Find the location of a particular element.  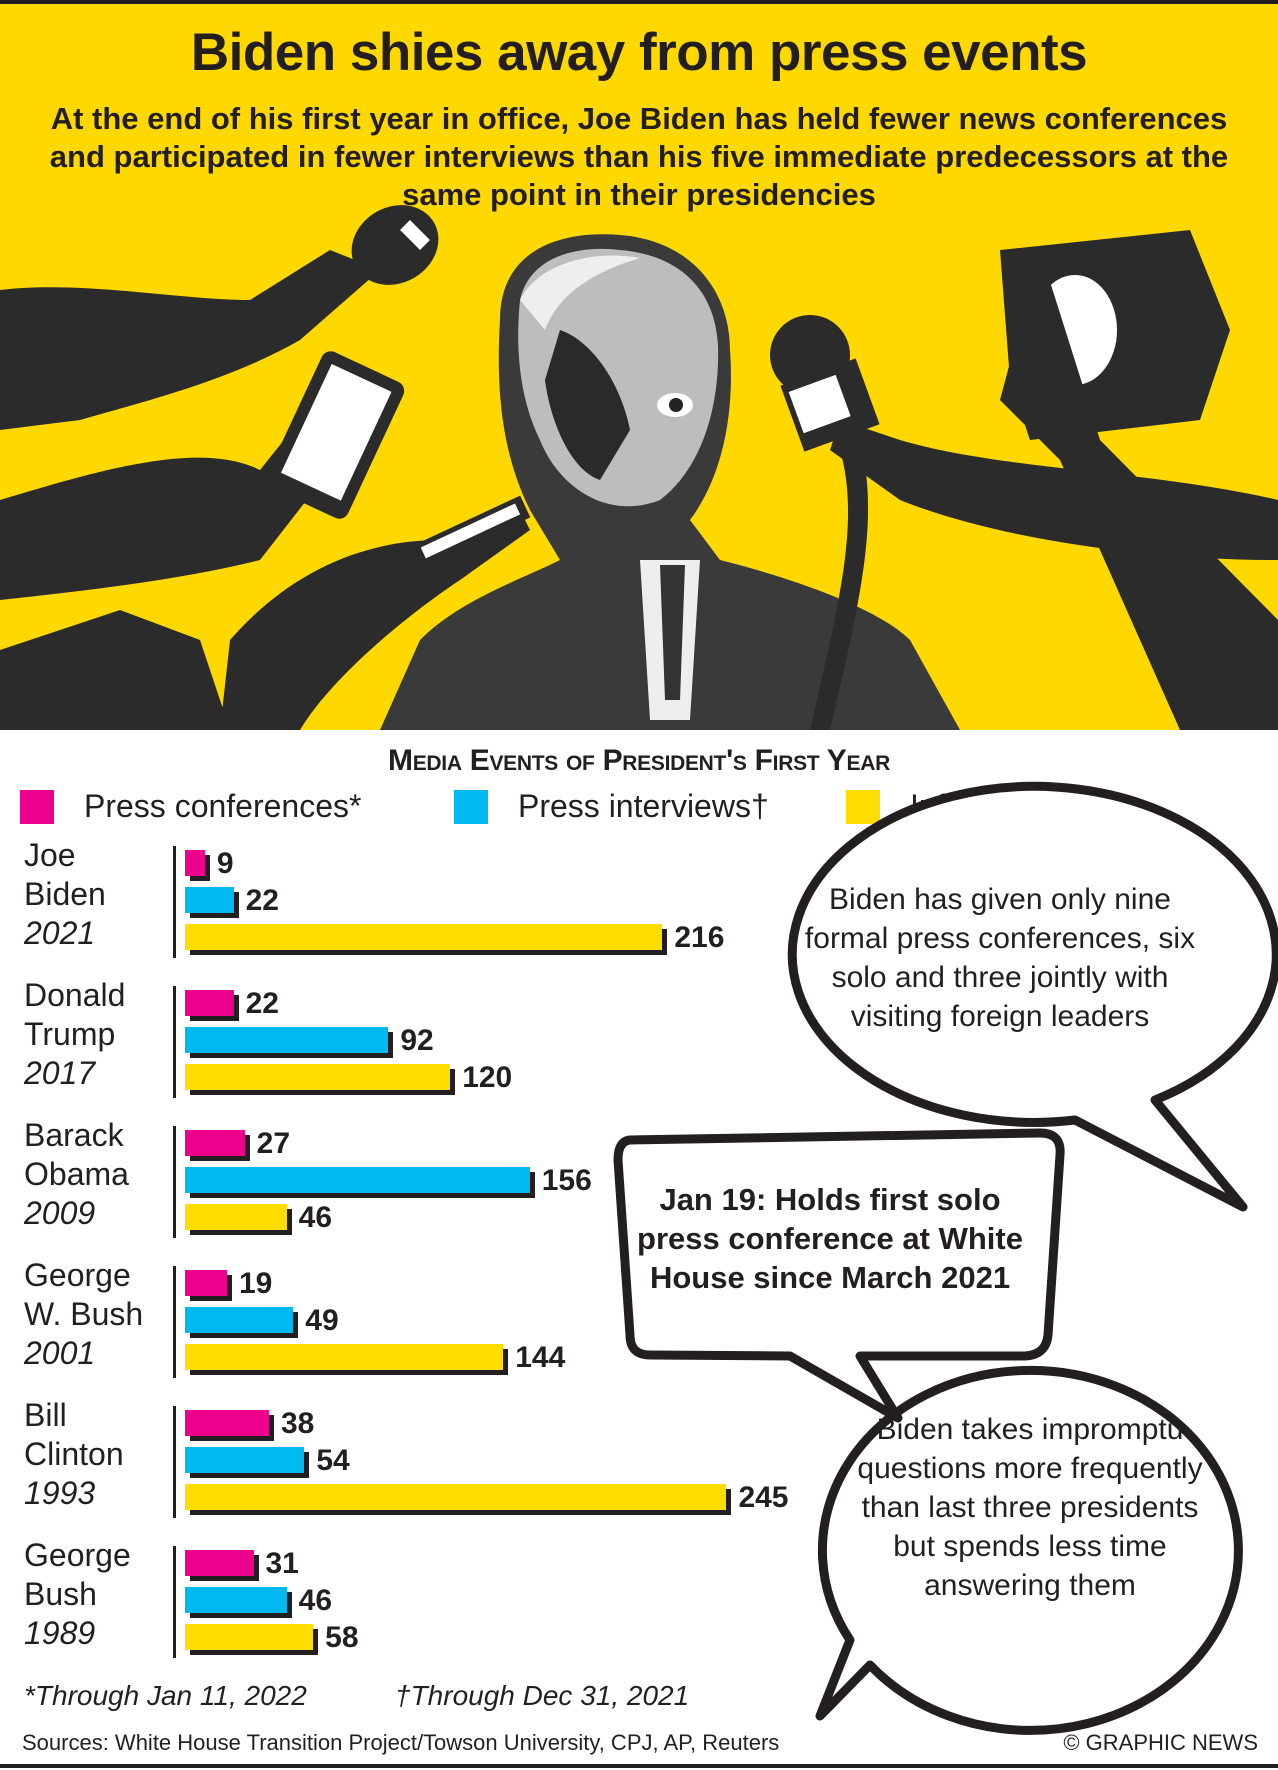

president-name: Obama is located at coordinates (76, 1174).